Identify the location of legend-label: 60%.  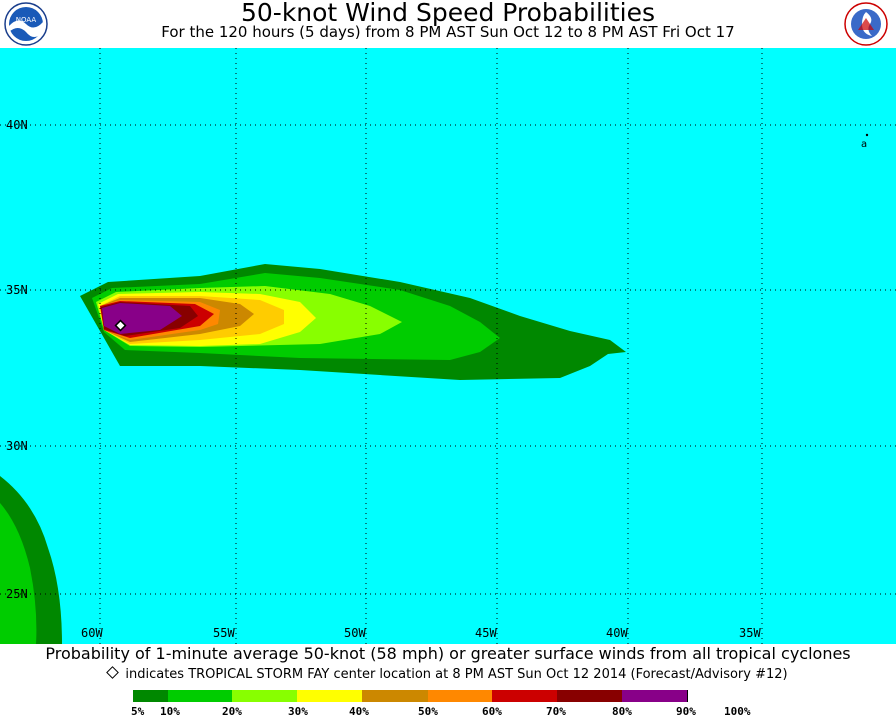
(492, 711).